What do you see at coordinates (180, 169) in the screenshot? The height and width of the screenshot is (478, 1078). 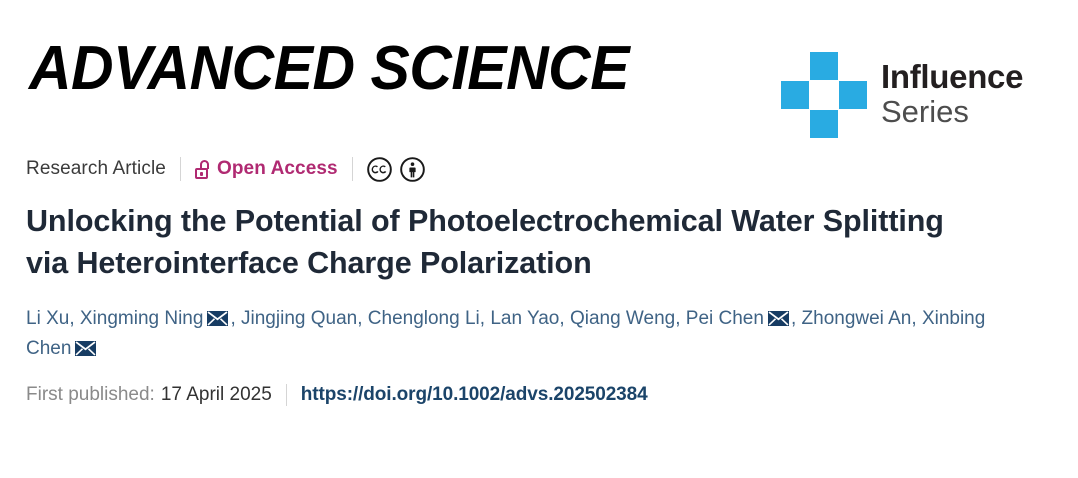 I see `meta-divider` at bounding box center [180, 169].